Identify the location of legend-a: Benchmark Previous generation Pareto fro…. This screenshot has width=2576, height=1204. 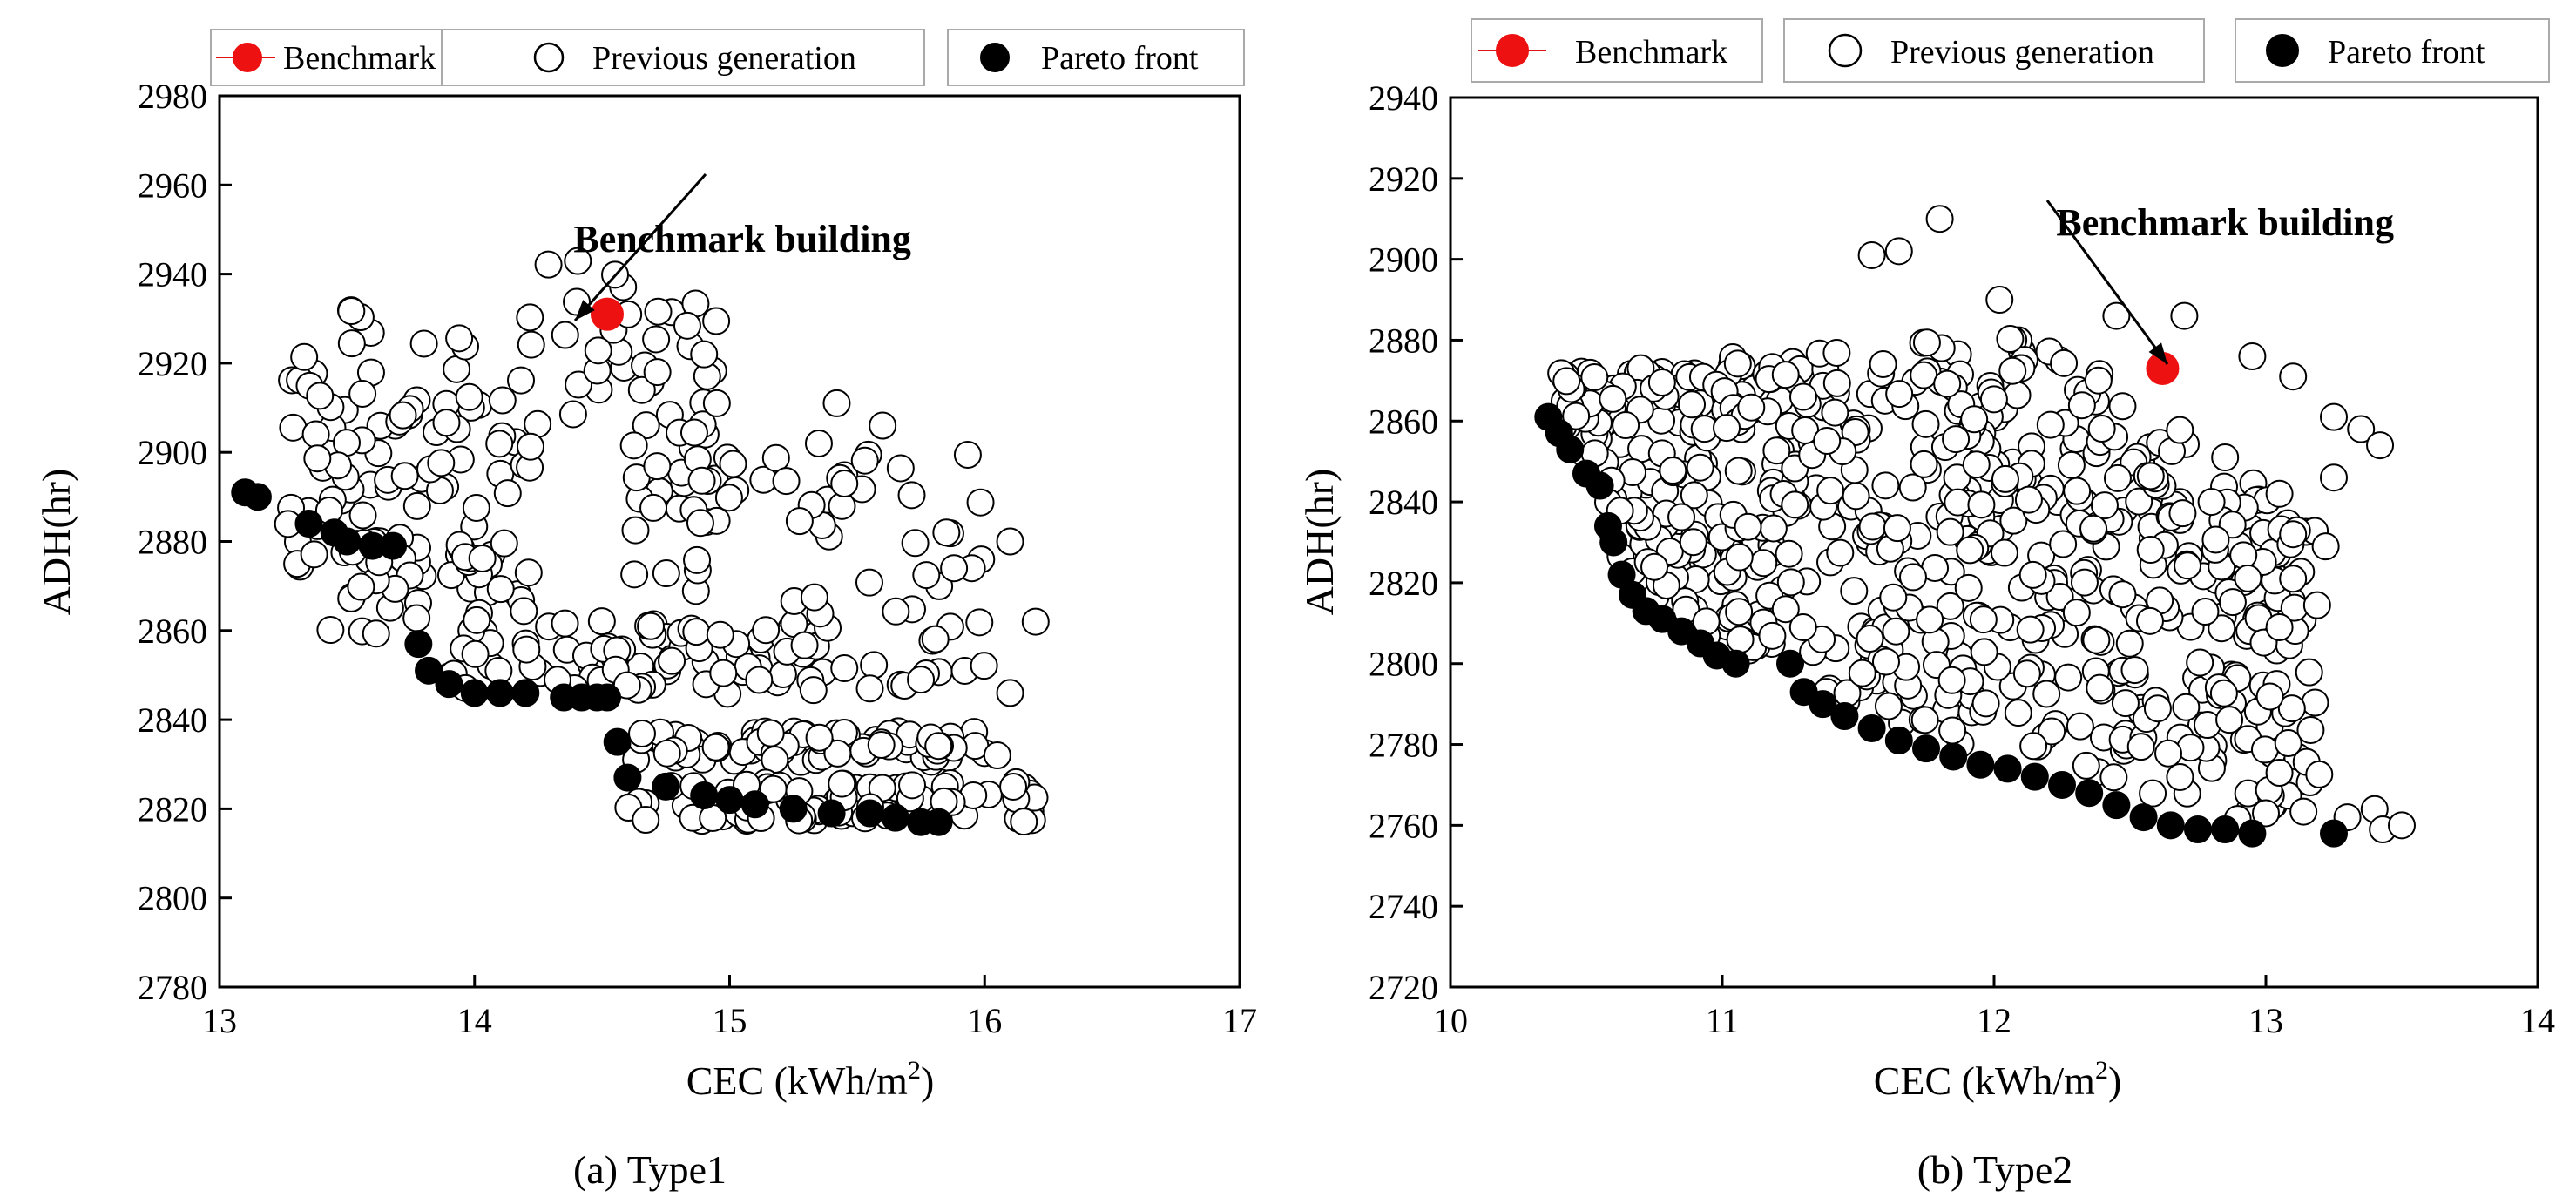
(727, 57).